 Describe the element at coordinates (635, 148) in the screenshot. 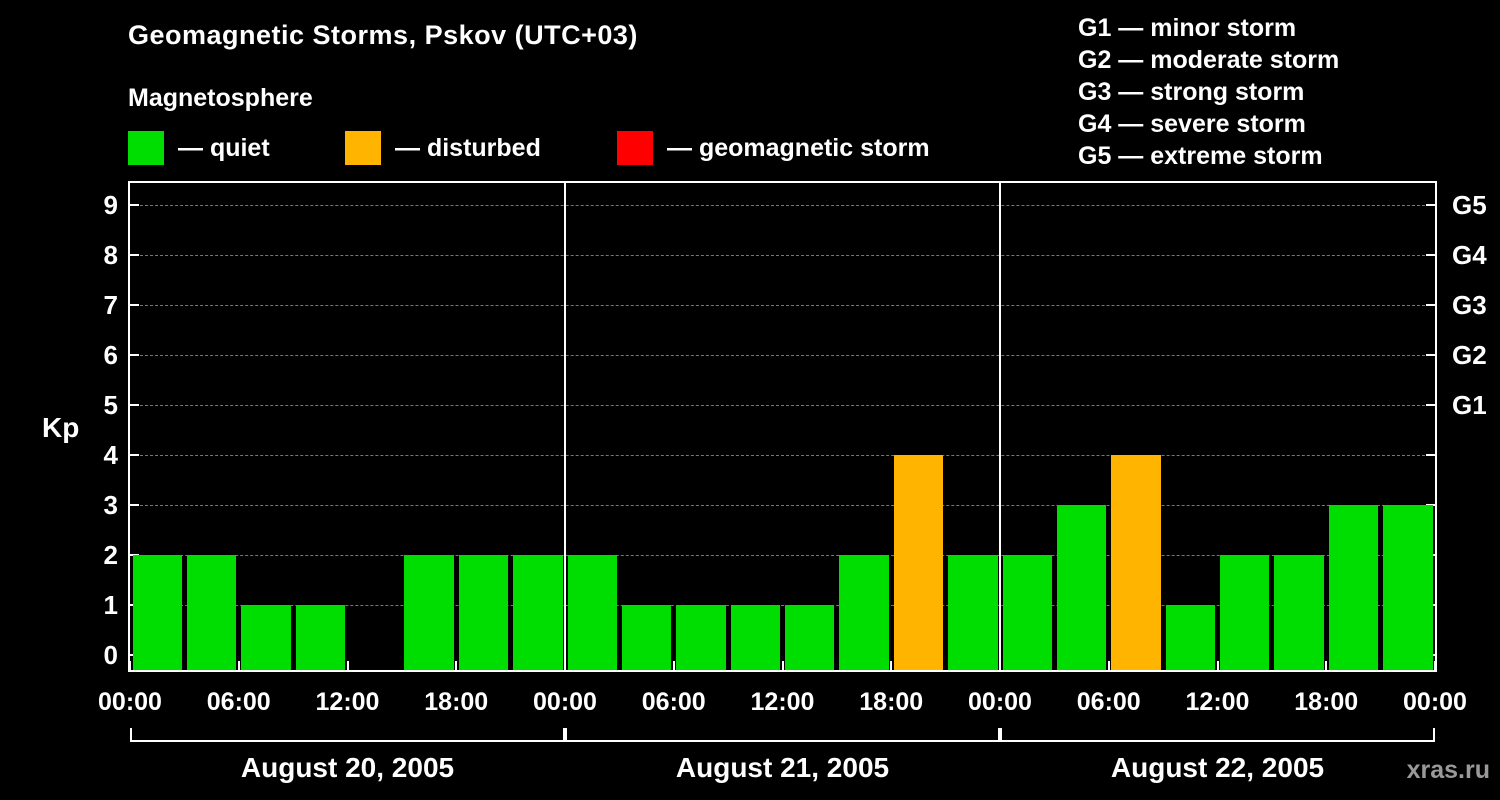

I see `storm-swatch` at that location.